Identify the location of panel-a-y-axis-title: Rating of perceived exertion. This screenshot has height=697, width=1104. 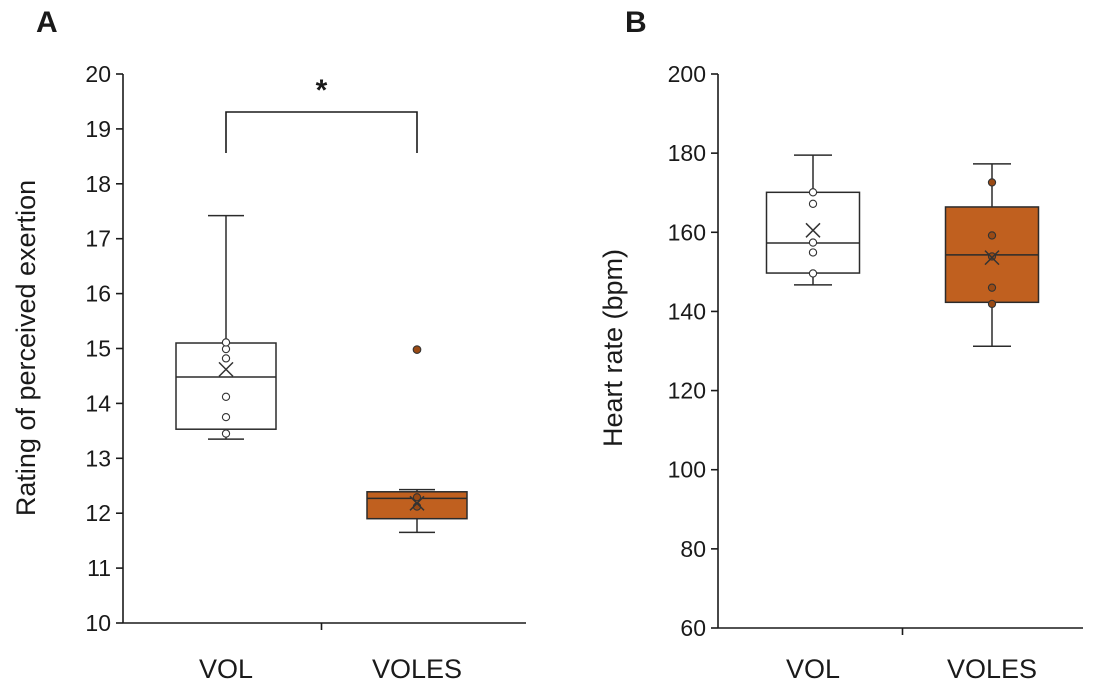
(26, 348).